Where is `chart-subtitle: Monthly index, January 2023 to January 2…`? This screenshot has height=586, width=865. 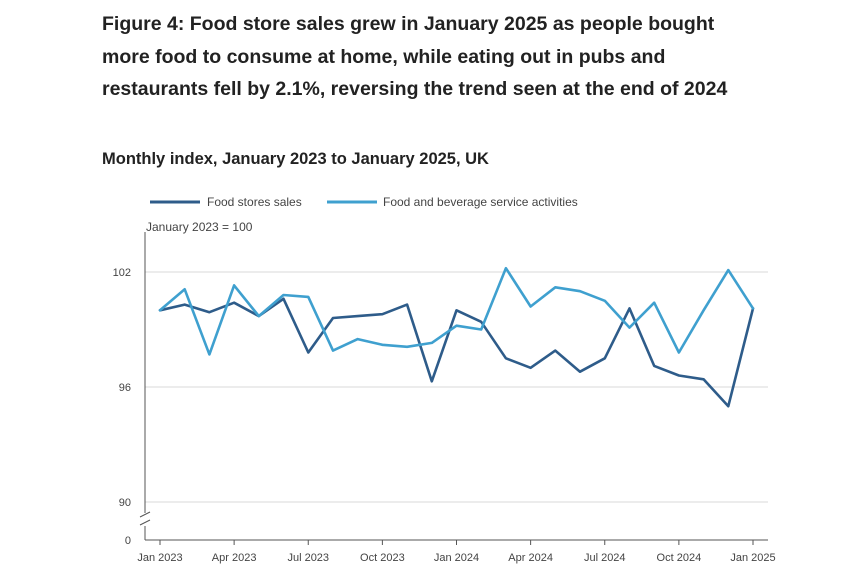
chart-subtitle: Monthly index, January 2023 to January 2… is located at coordinates (295, 159).